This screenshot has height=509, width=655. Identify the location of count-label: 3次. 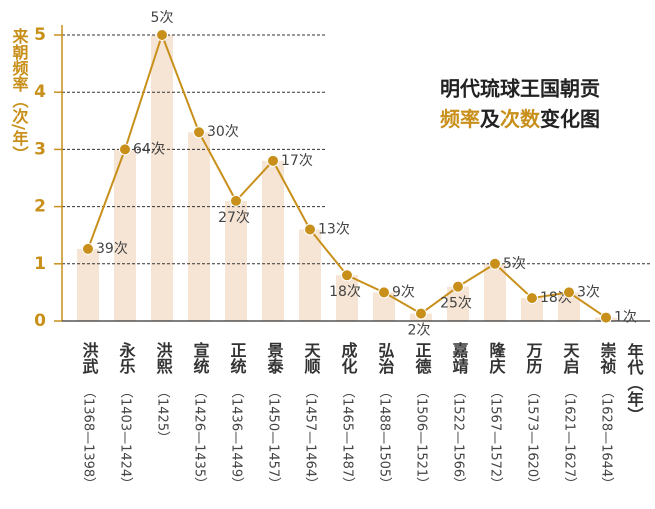
(588, 292).